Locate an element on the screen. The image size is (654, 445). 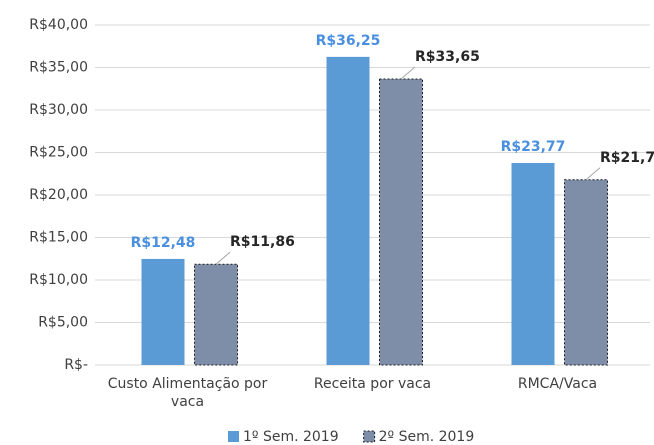
y-tick-label: R$35,00 is located at coordinates (58, 68).